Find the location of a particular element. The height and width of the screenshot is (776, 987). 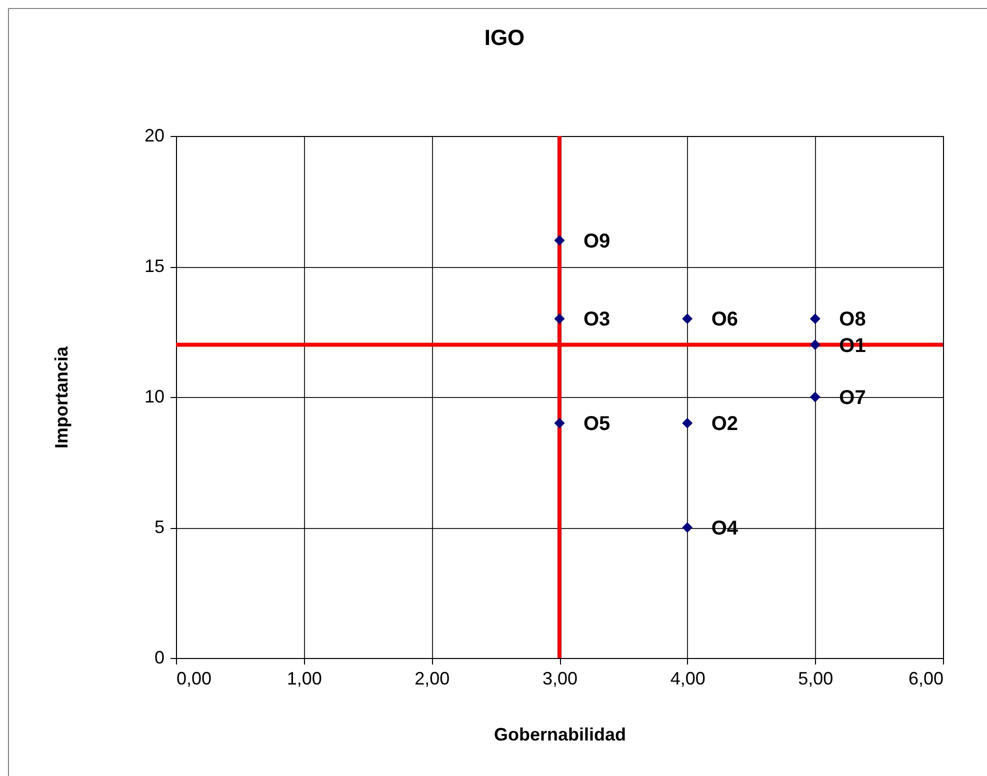

x-tick-label: 3,00 is located at coordinates (560, 678).